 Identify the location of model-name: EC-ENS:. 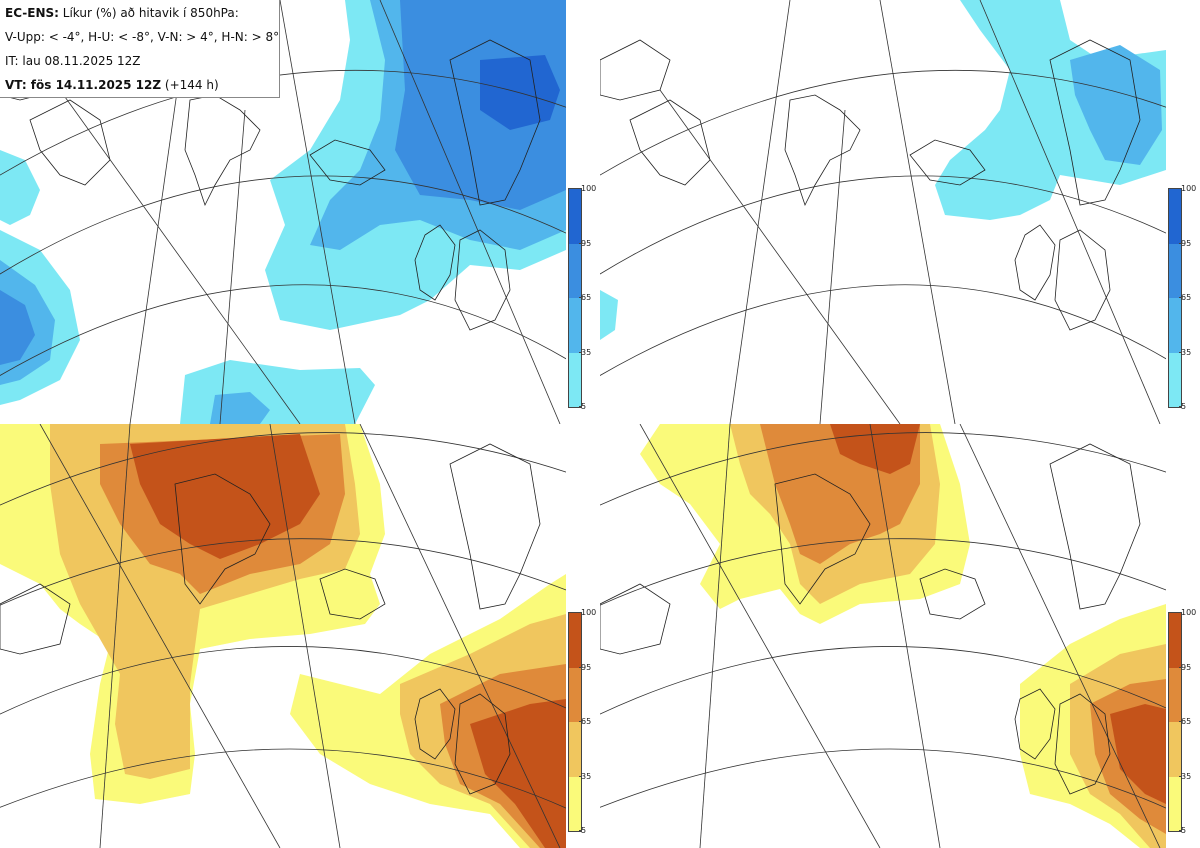
(32, 13).